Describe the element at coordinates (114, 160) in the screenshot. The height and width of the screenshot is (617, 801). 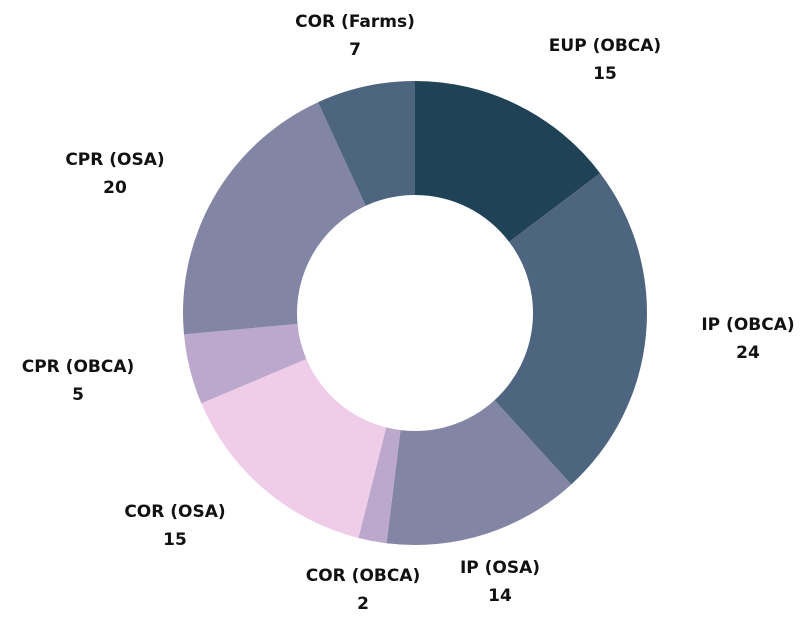
I see `slice-label: CPR (OSA)` at that location.